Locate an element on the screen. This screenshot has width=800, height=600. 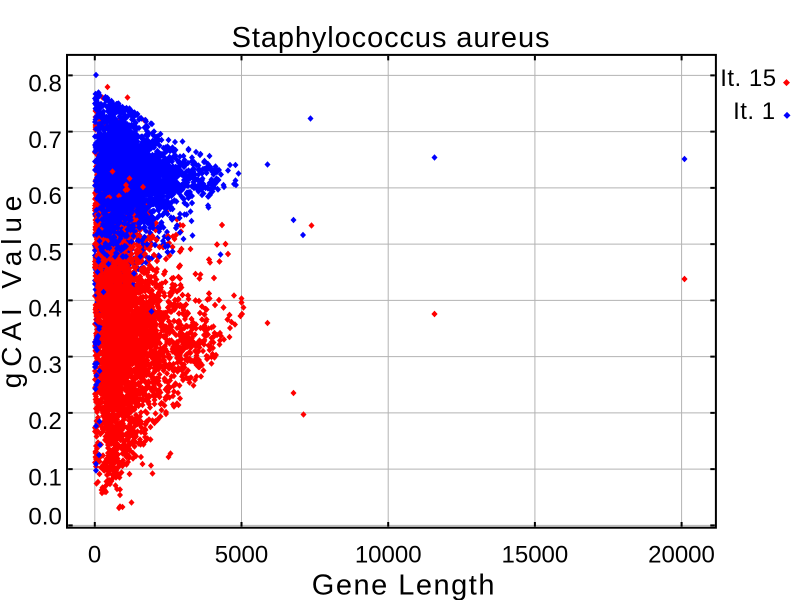
svg-text: 10000 is located at coordinates (388, 554).